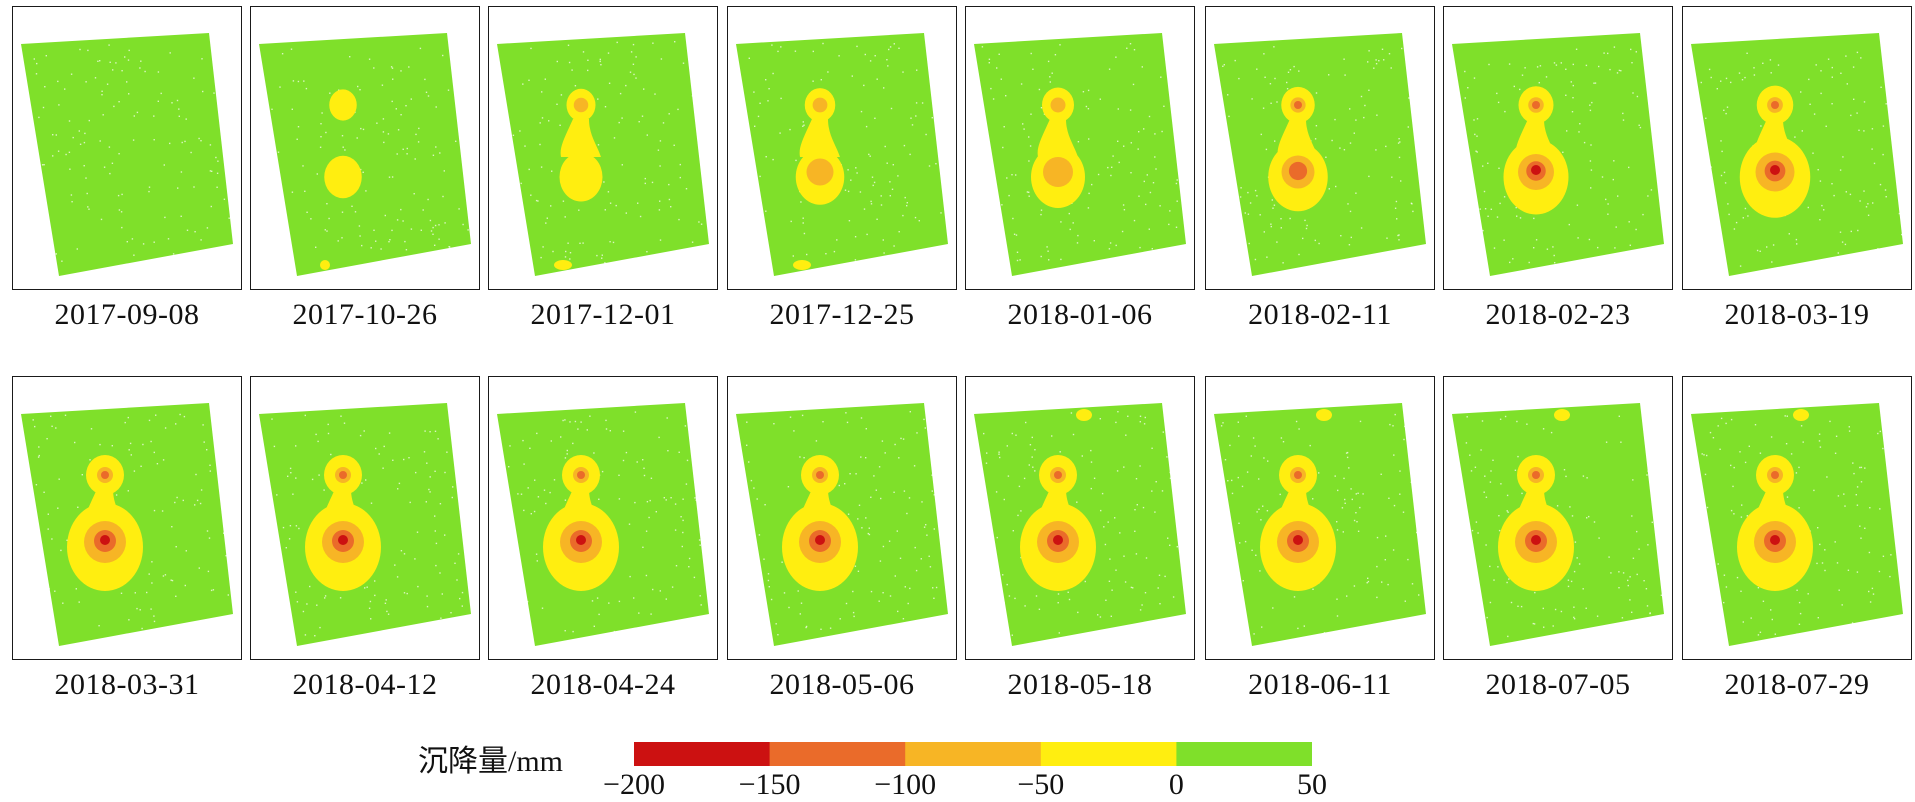  What do you see at coordinates (842, 315) in the screenshot?
I see `date-caption: 2017-12-25` at bounding box center [842, 315].